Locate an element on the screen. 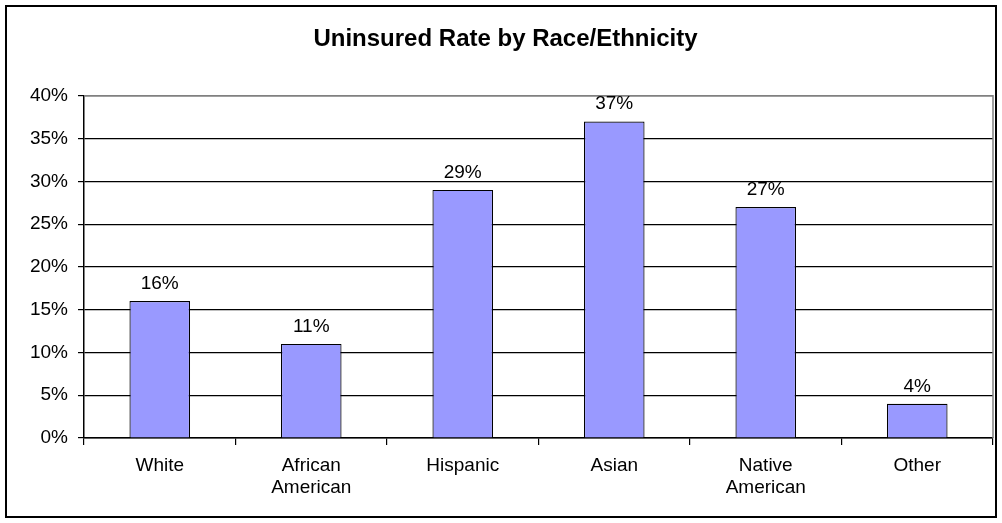 This screenshot has width=1002, height=523. data-label: 11% is located at coordinates (311, 325).